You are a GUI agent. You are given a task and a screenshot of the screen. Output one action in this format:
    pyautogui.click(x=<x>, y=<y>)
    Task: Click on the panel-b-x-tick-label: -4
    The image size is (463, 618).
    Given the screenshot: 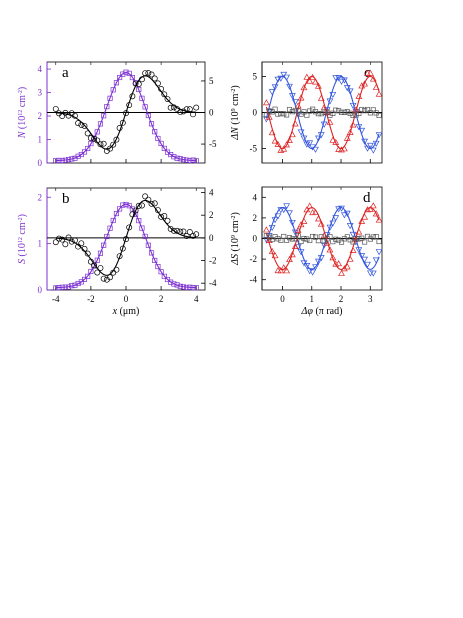 What is the action you would take?
    pyautogui.click(x=56, y=299)
    